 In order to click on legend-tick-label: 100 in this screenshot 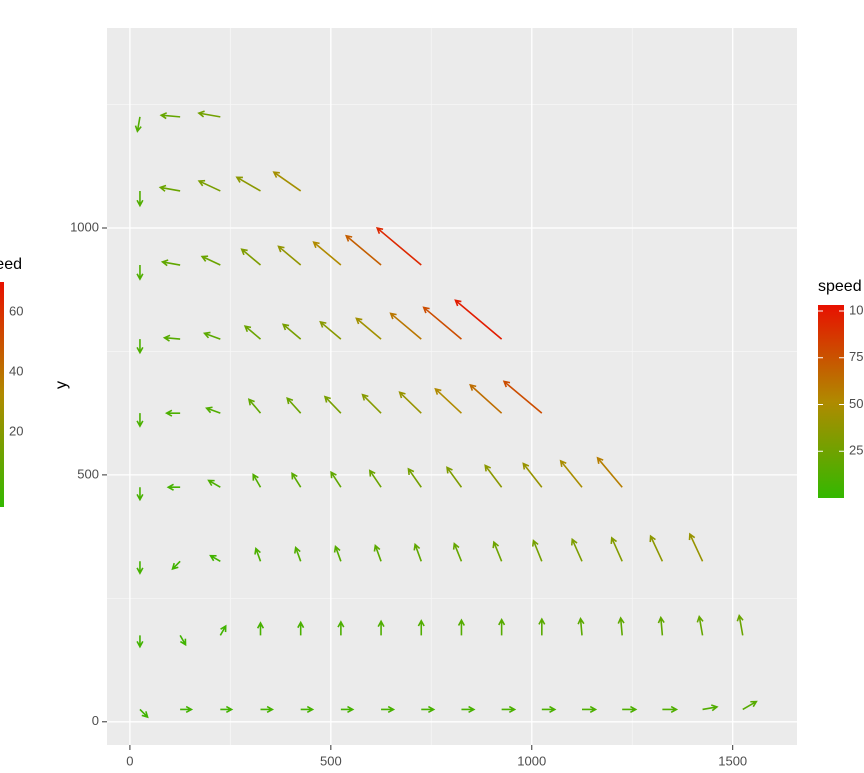, I will do `click(856, 309)`.